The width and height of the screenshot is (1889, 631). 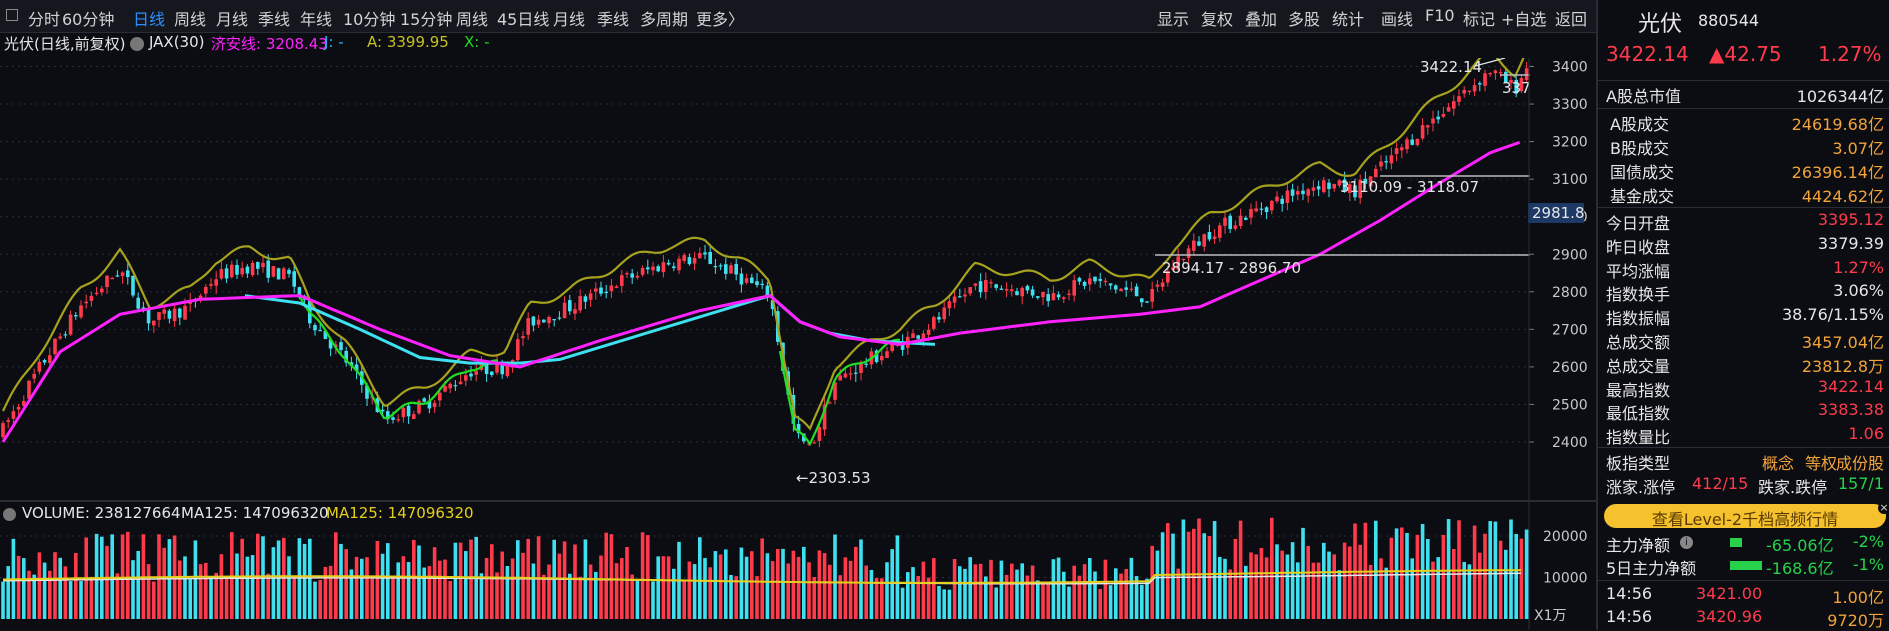 I want to click on period-tab-12: 季线, so click(x=613, y=19).